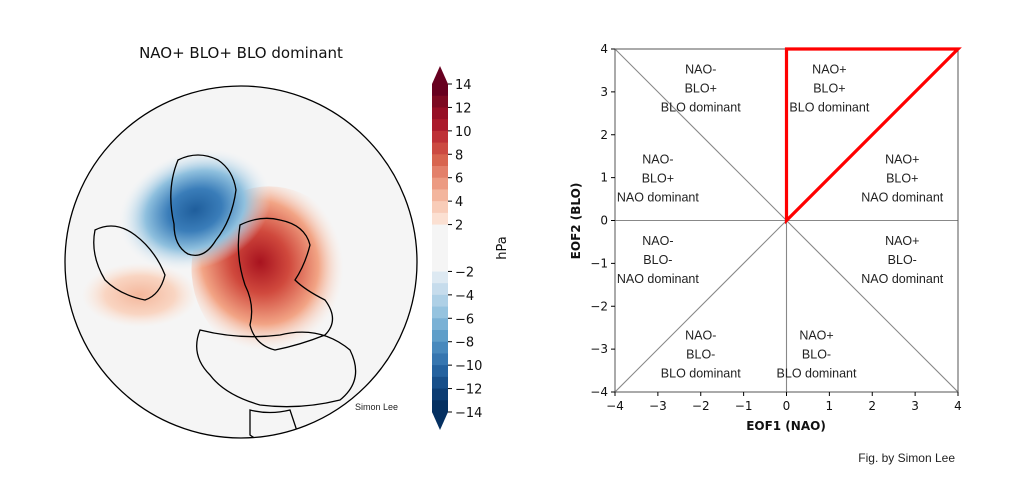  I want to click on map-title: NAO+ BLO+ BLO dominant, so click(241, 53).